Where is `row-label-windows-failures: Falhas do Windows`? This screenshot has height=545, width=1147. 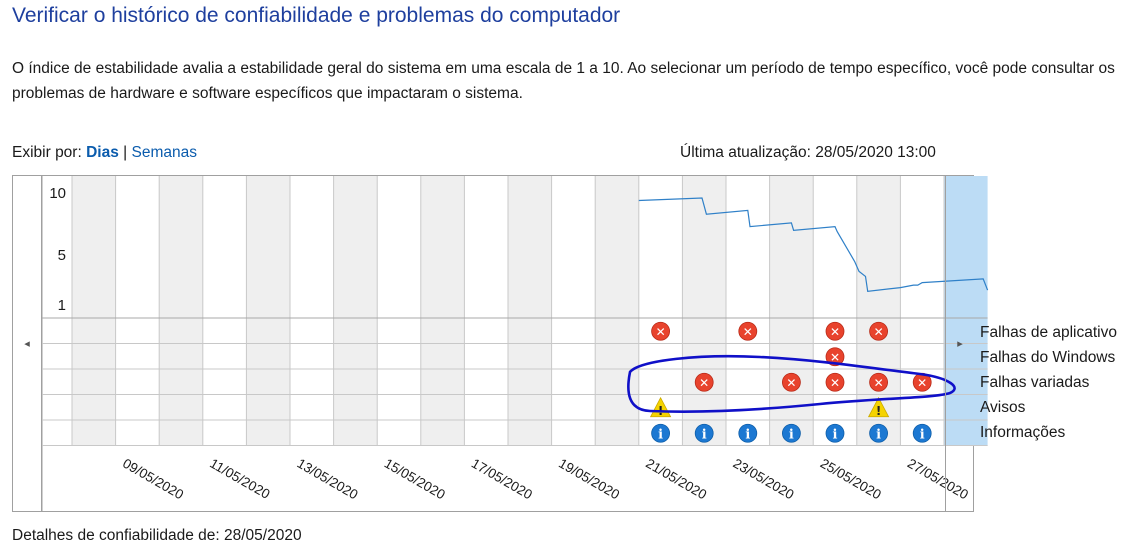
row-label-windows-failures: Falhas do Windows is located at coordinates (1048, 357).